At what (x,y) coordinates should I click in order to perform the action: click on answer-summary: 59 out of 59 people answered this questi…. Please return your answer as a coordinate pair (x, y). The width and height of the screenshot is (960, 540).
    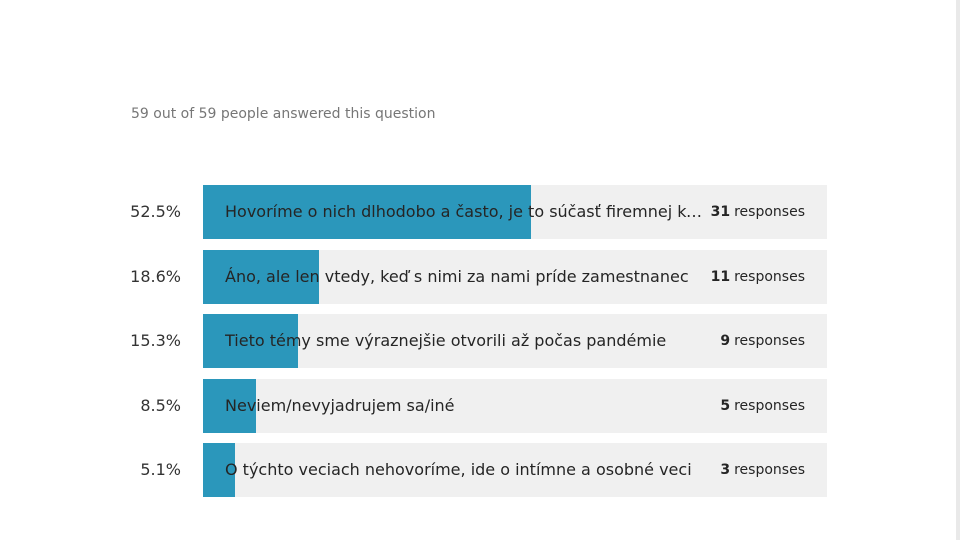
    Looking at the image, I should click on (283, 114).